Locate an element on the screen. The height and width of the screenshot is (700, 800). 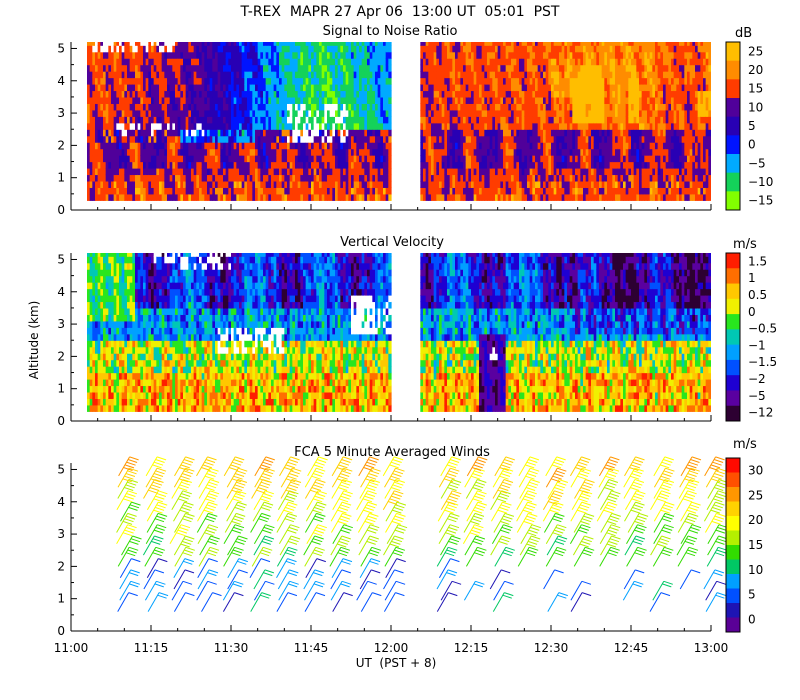
colorbar-label: 1.5 is located at coordinates (757, 261).